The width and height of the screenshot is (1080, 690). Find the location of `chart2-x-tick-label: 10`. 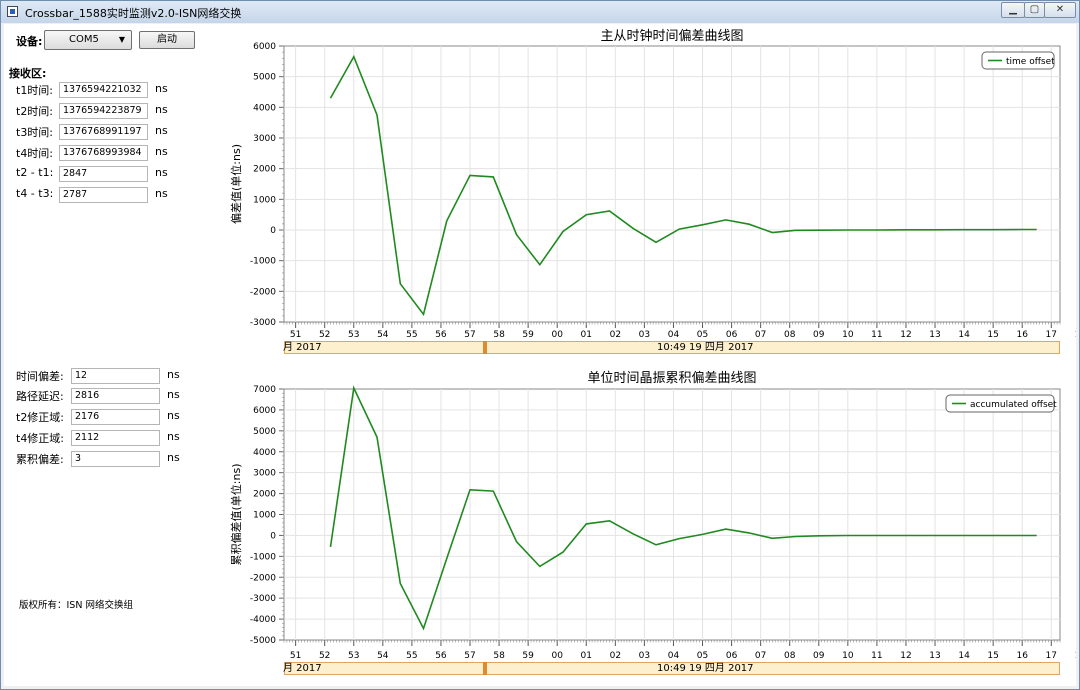

chart2-x-tick-label: 10 is located at coordinates (848, 656).